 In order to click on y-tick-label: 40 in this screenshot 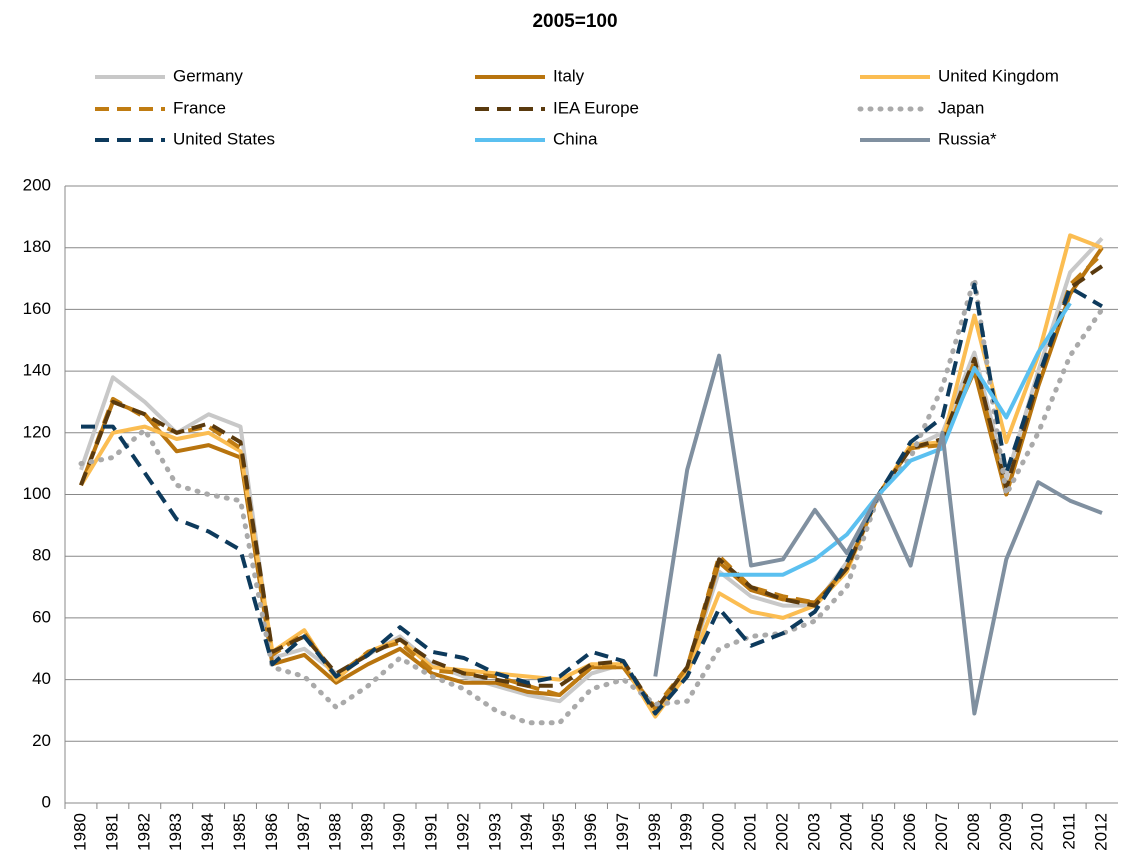, I will do `click(41, 678)`.